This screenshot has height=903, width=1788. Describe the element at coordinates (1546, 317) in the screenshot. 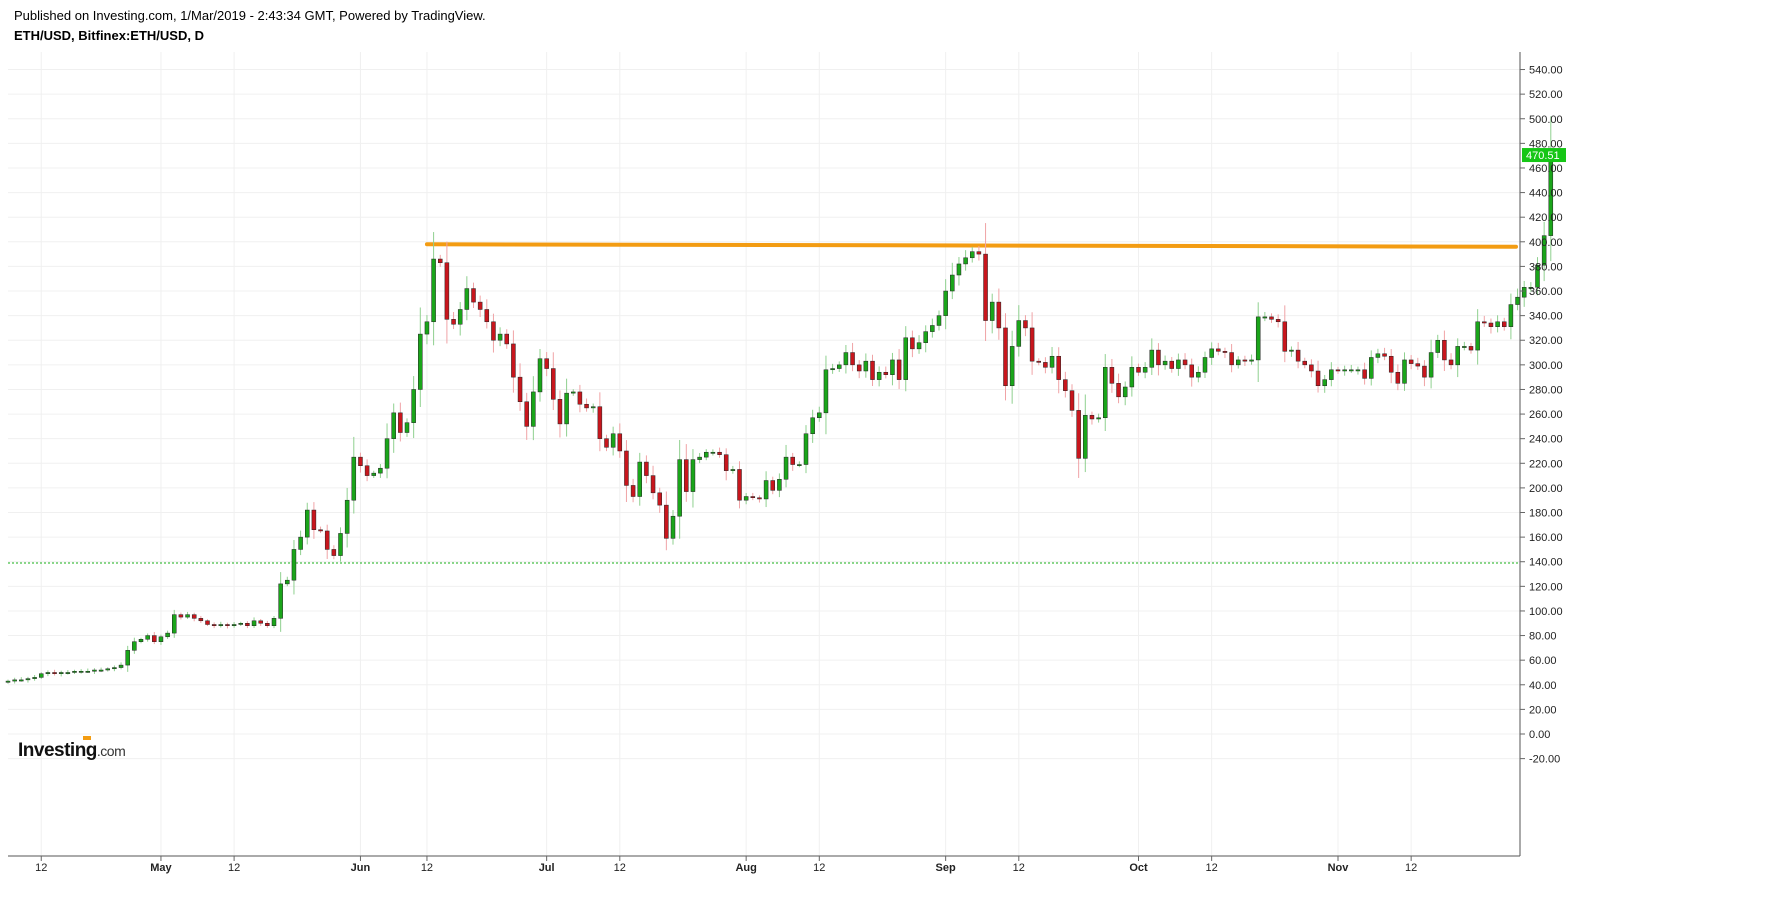

I see `y-tick-label: 340.00` at that location.